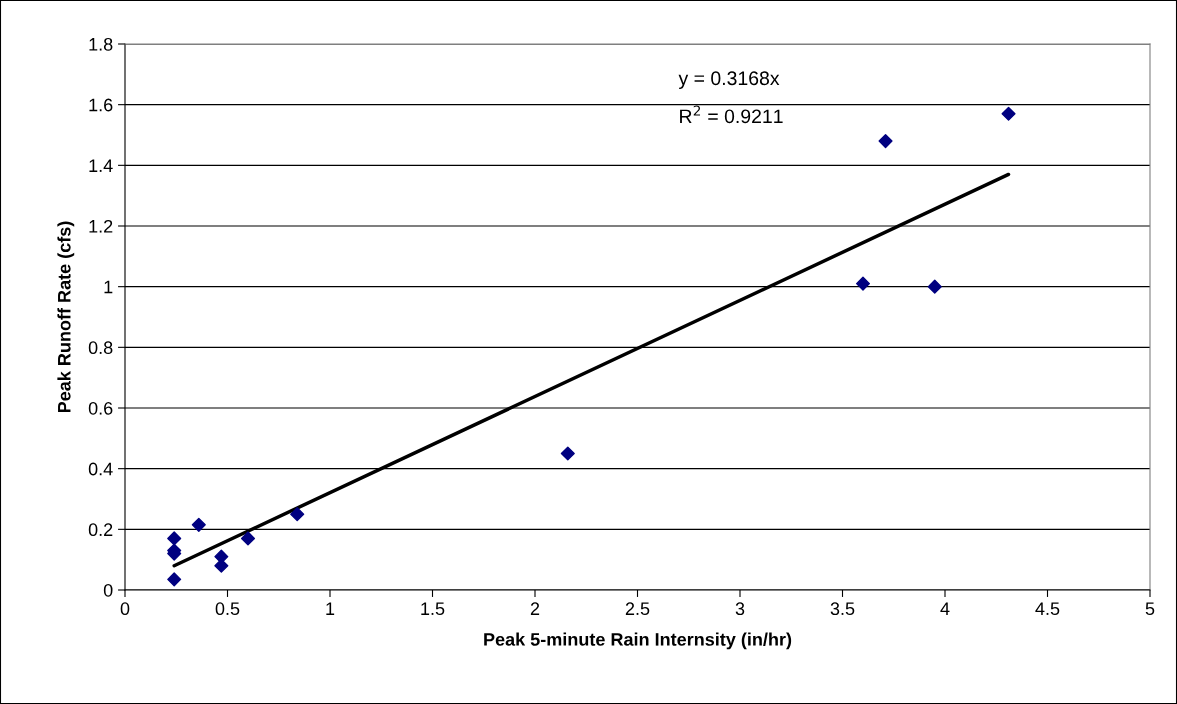 This screenshot has width=1177, height=704. What do you see at coordinates (108, 287) in the screenshot?
I see `y-tick-label: 1` at bounding box center [108, 287].